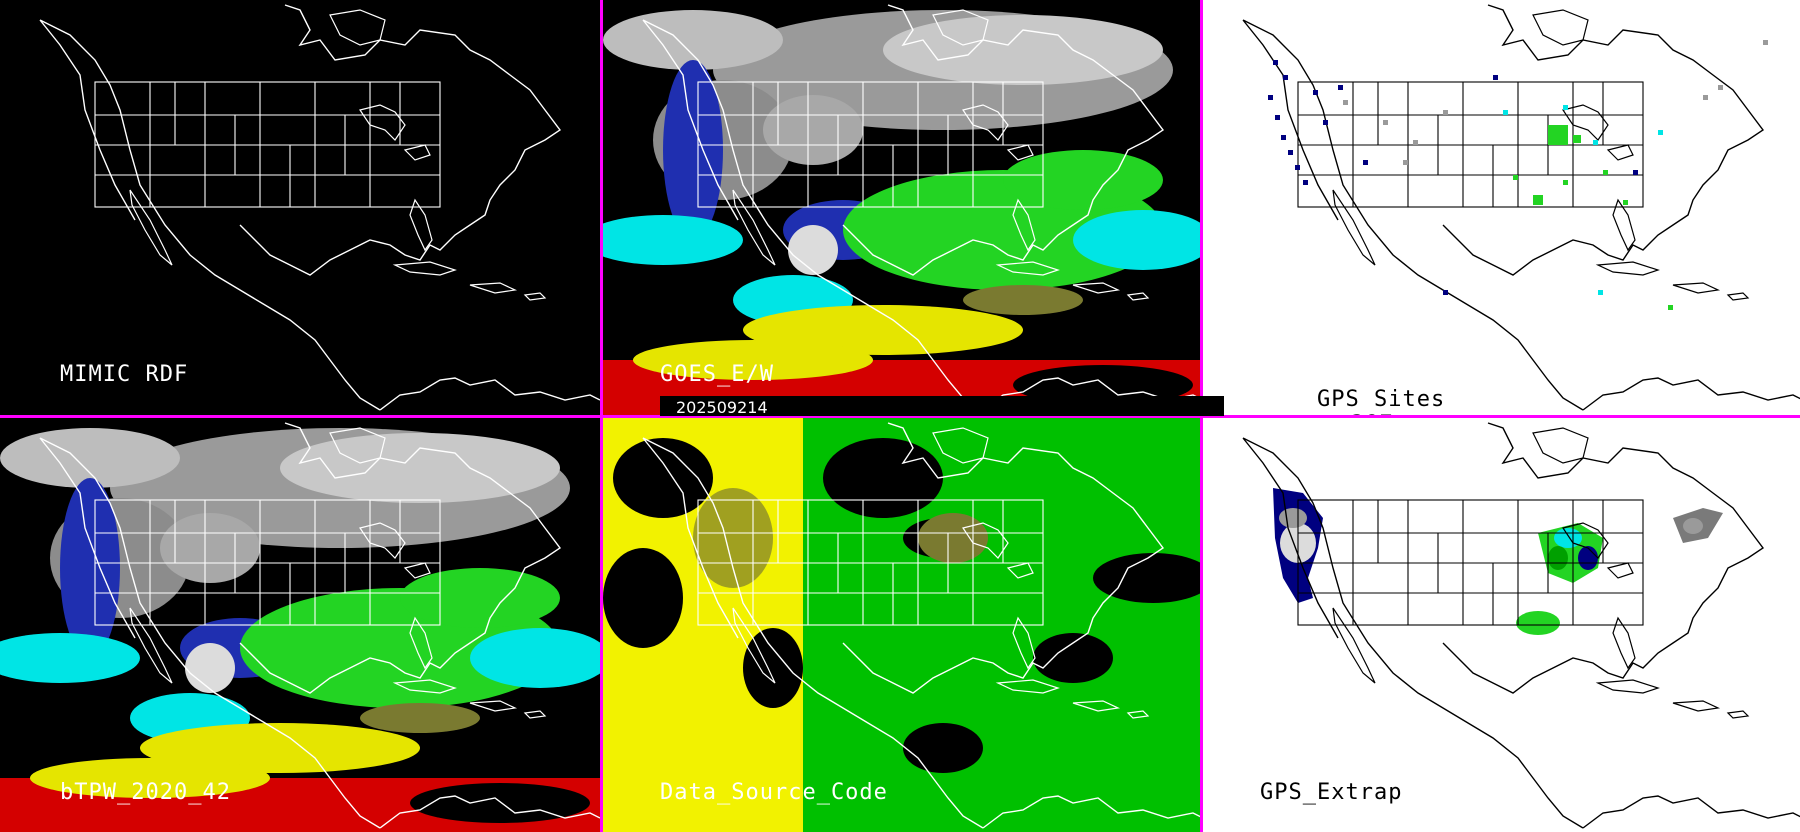 The height and width of the screenshot is (832, 1800). Describe the element at coordinates (1381, 399) in the screenshot. I see `gps-sites-title: GPS Sites` at that location.